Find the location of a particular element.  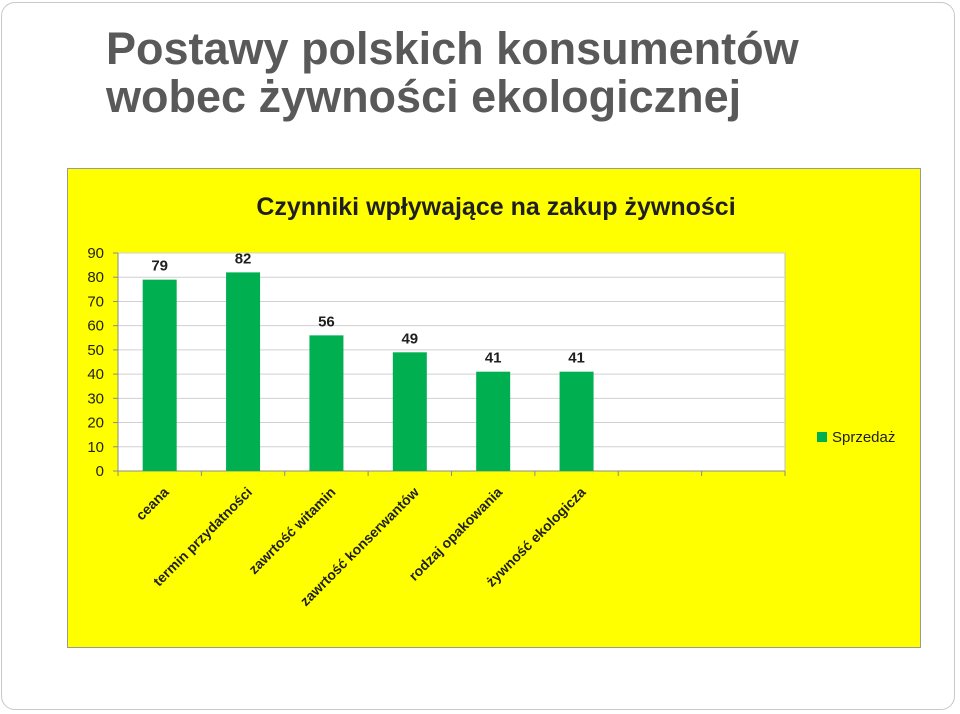

category-label: zawrtość witamin is located at coordinates (291, 530).